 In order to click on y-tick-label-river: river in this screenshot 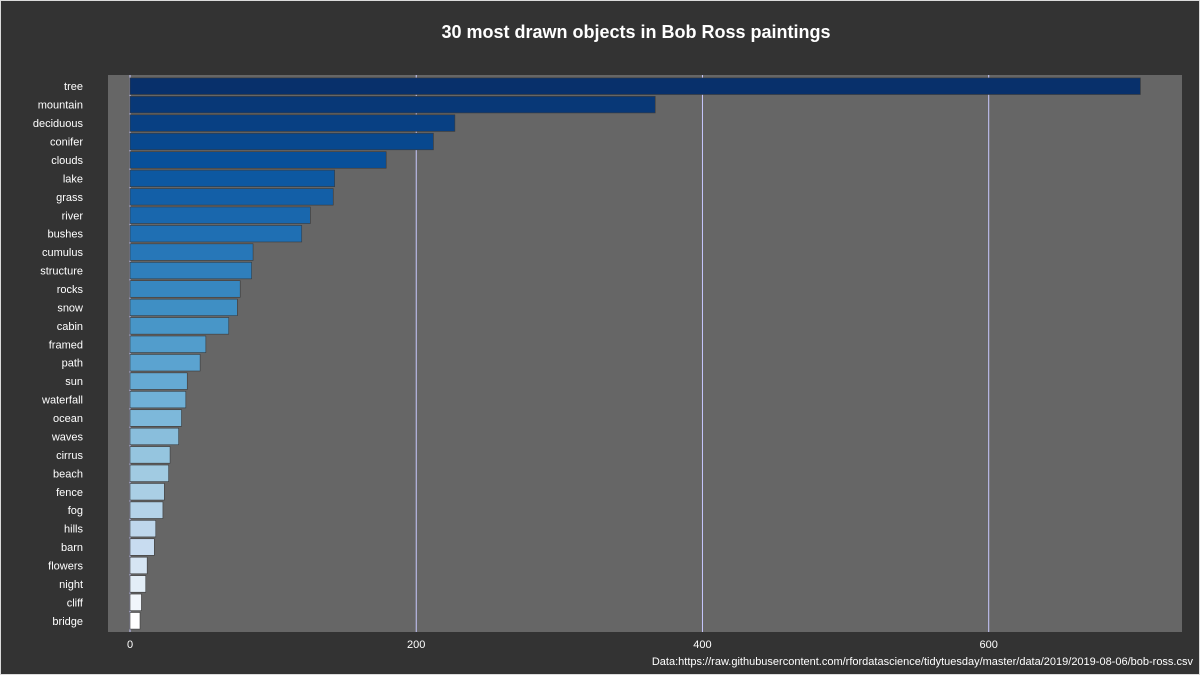, I will do `click(73, 216)`.